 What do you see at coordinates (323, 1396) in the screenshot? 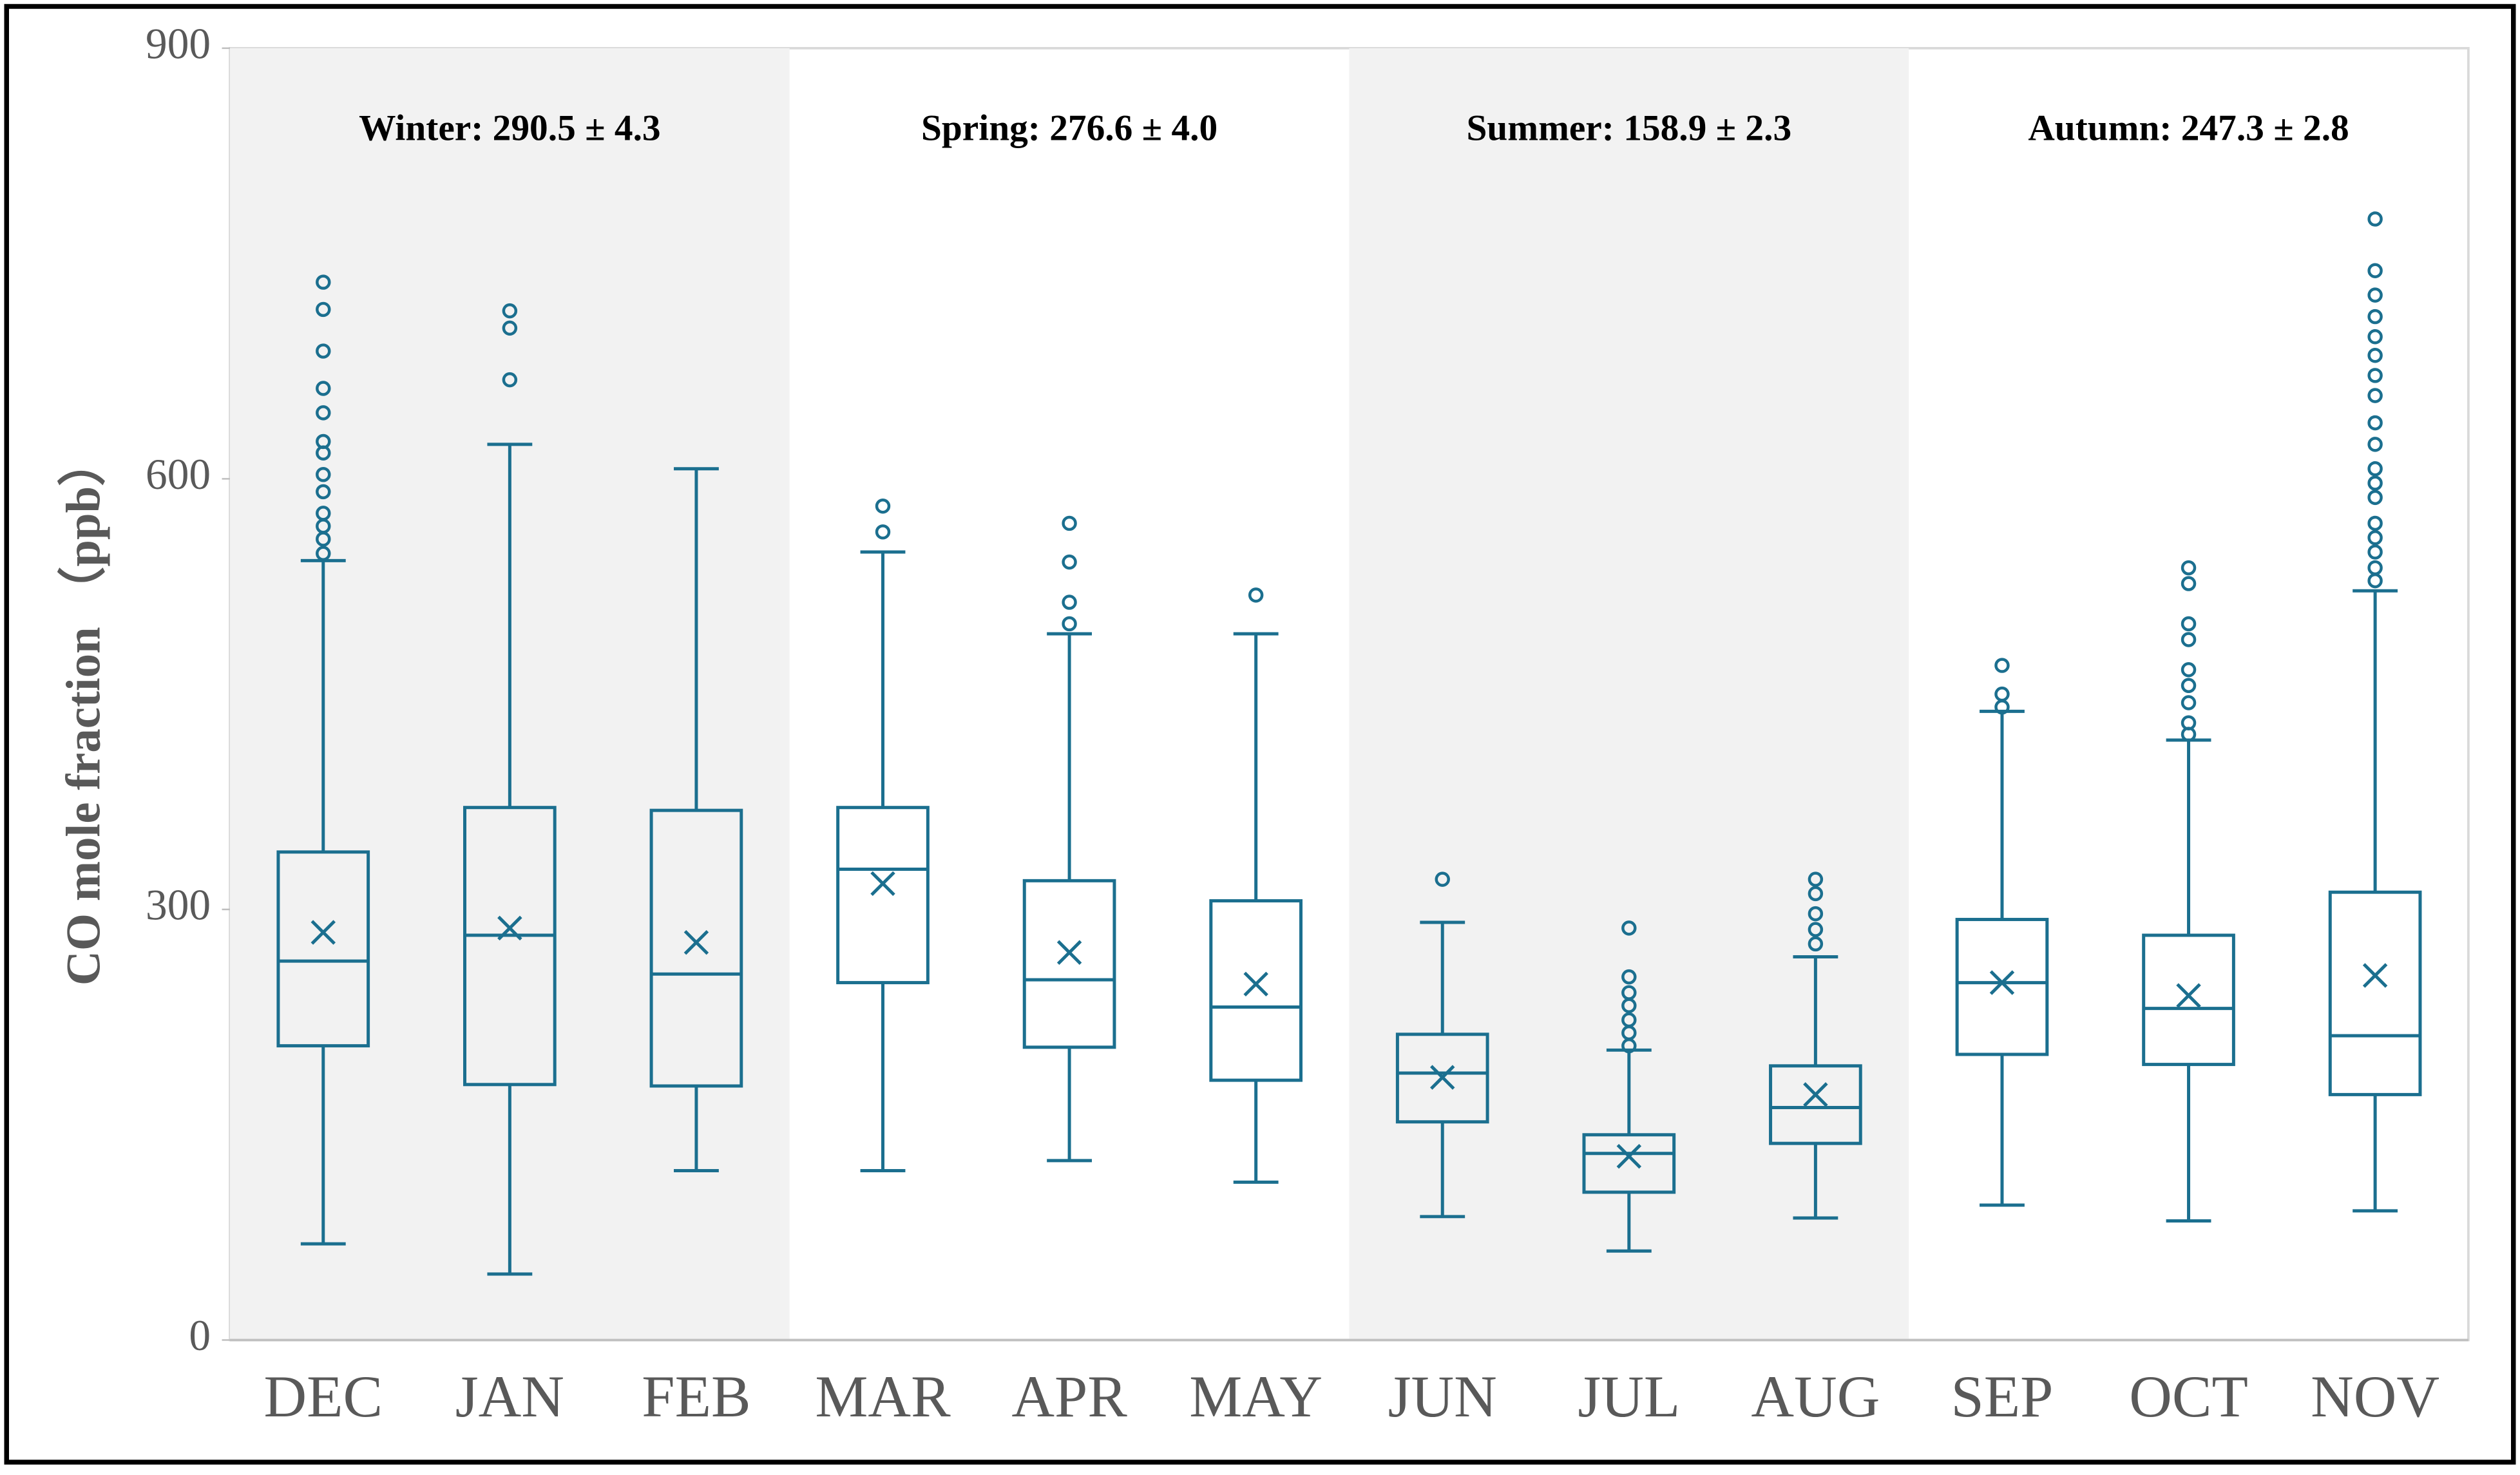
I see `x-tick-label: DEC` at bounding box center [323, 1396].